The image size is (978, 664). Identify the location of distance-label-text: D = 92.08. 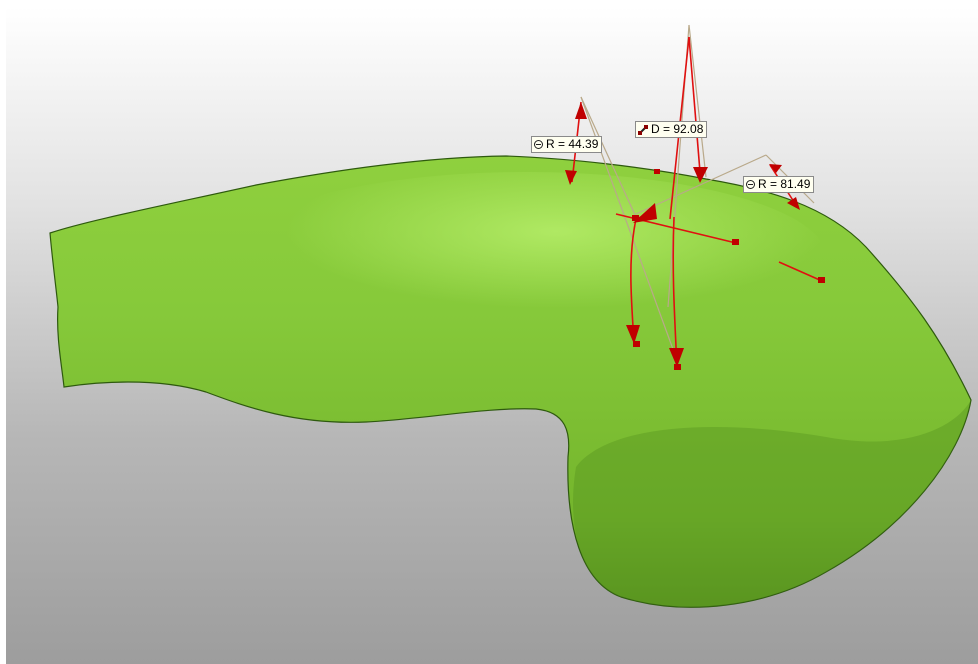
(677, 129).